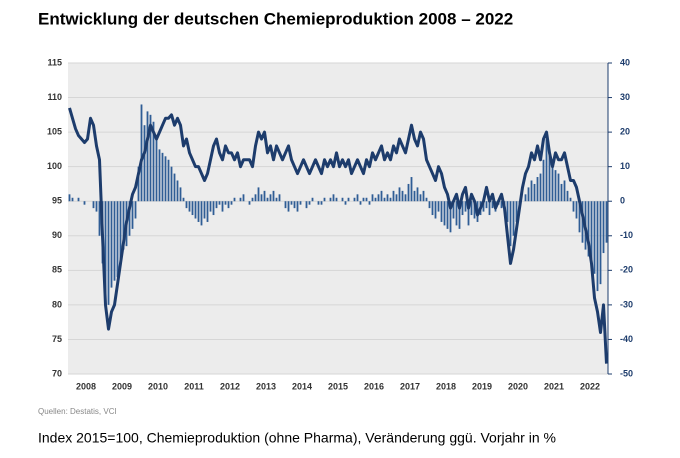  Describe the element at coordinates (57, 270) in the screenshot. I see `y-tick-label: 85` at that location.